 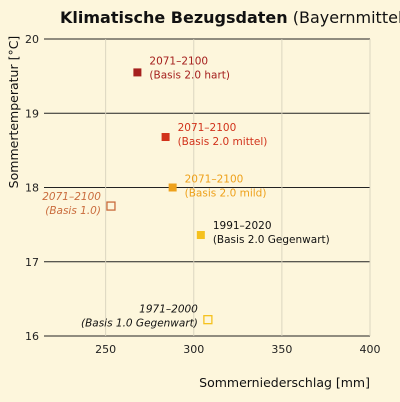 What do you see at coordinates (193, 349) in the screenshot?
I see `x-tick-label: 300` at bounding box center [193, 349].